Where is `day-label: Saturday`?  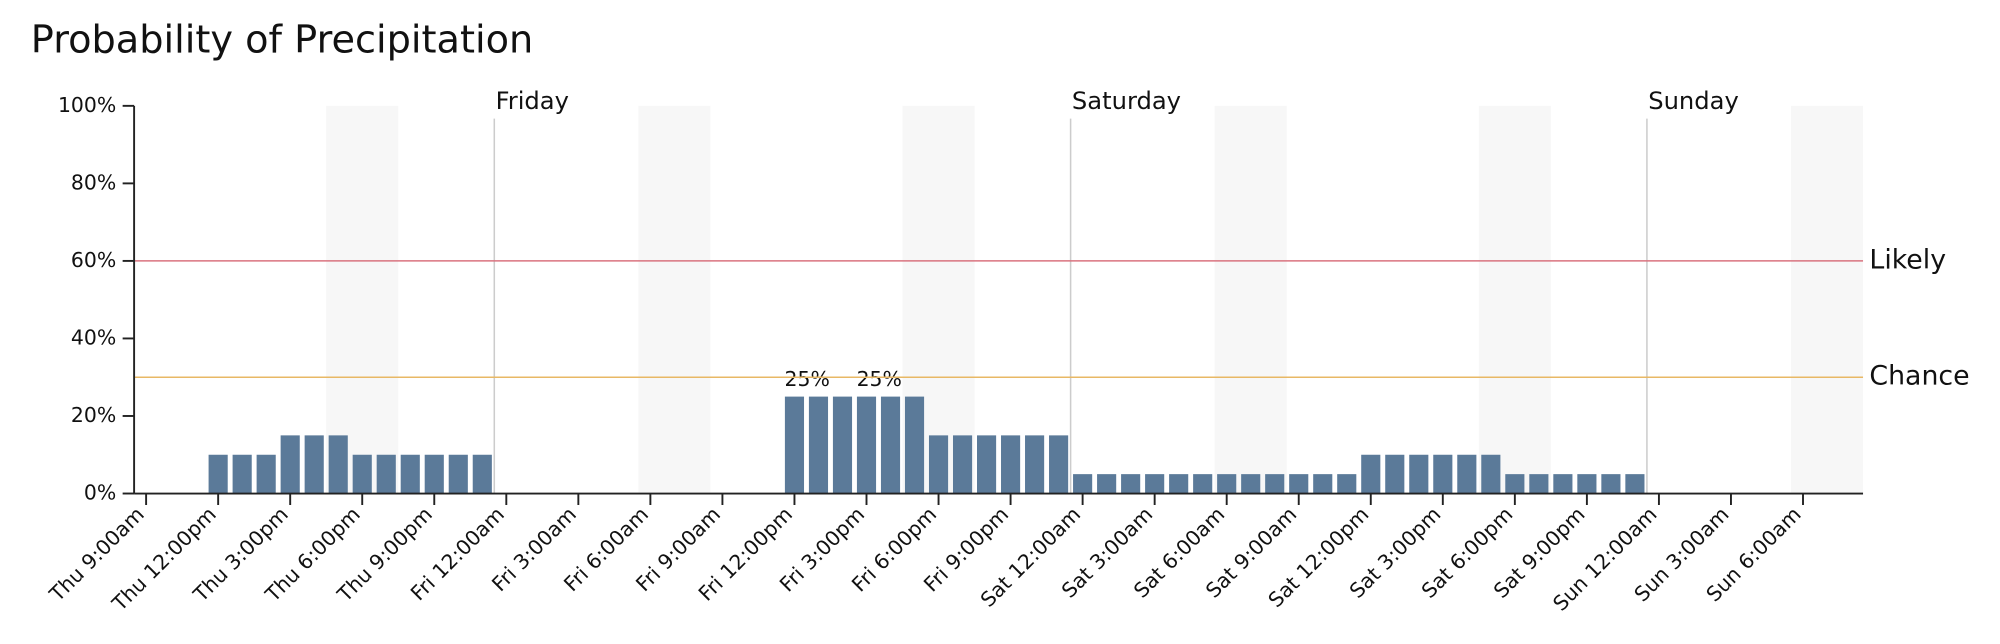
day-label: Saturday is located at coordinates (1126, 101).